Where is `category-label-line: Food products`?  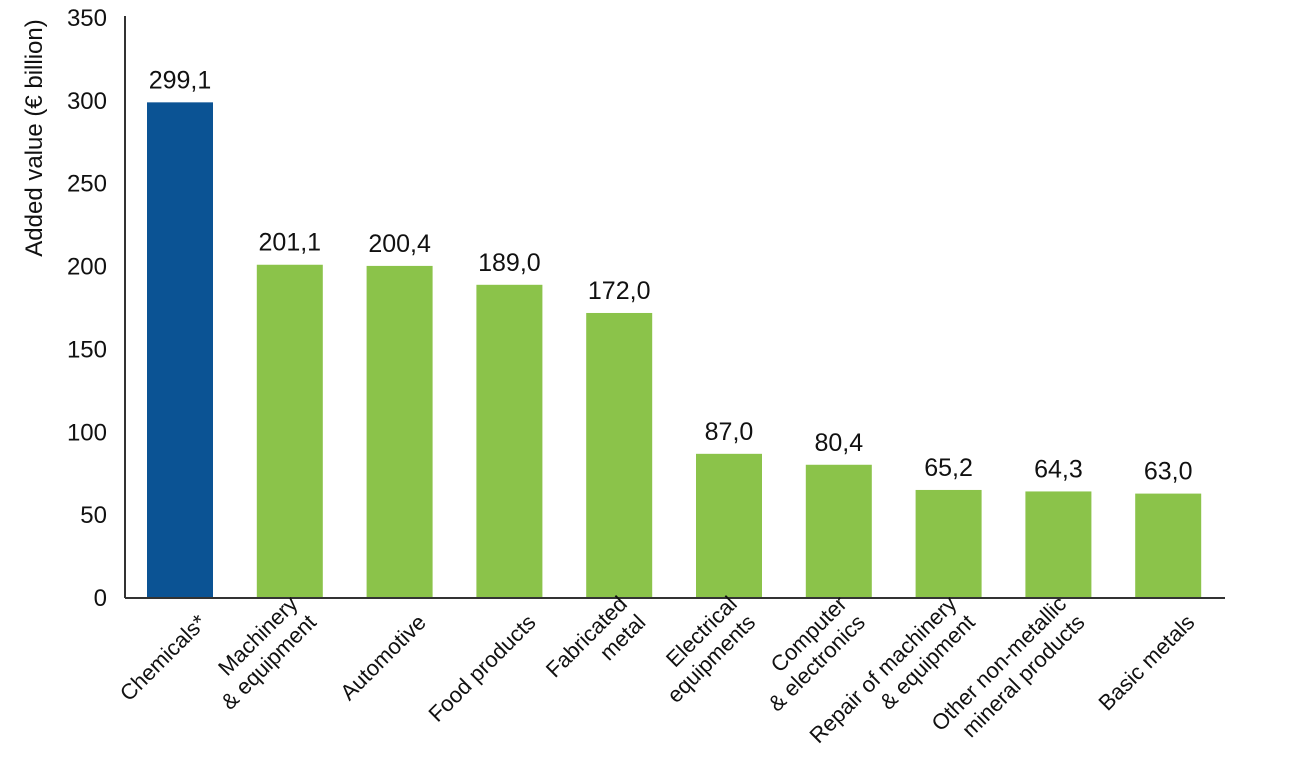 category-label-line: Food products is located at coordinates (481, 668).